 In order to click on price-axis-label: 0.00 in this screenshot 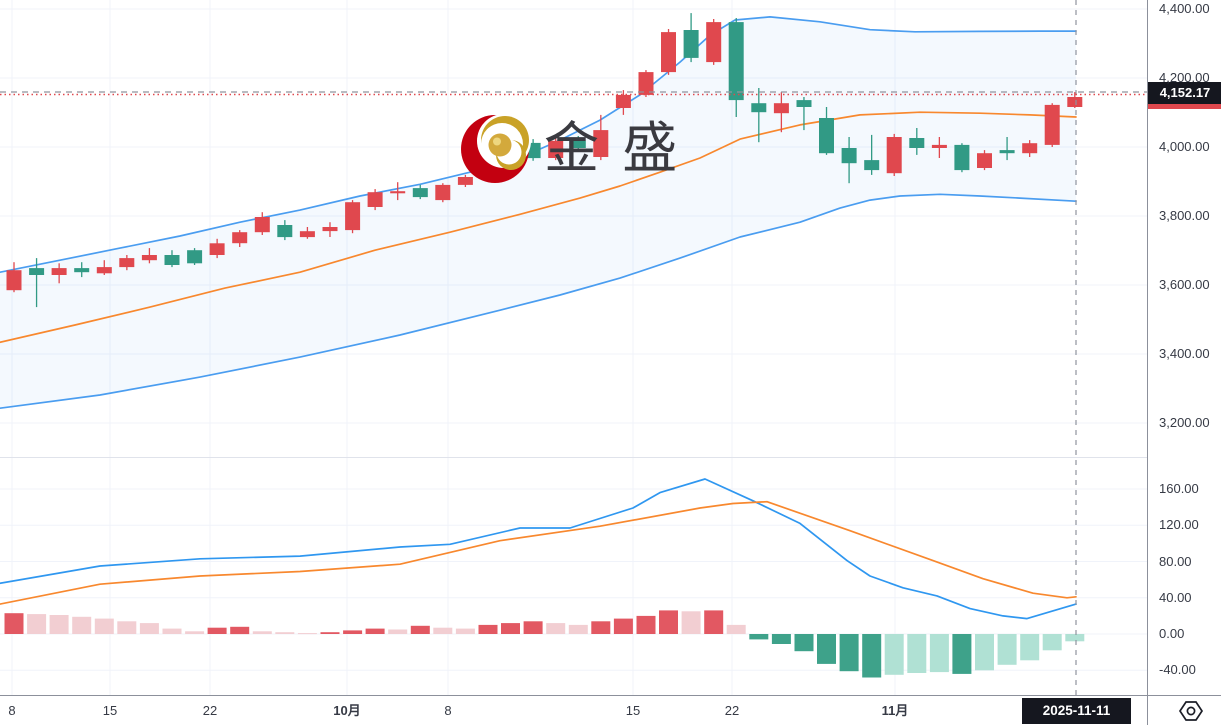, I will do `click(1172, 633)`.